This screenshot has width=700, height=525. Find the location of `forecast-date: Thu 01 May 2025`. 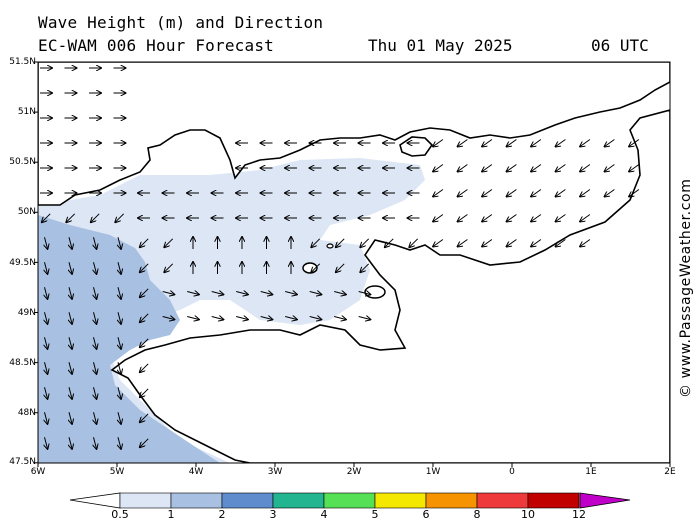

forecast-date: Thu 01 May 2025 is located at coordinates (440, 45).